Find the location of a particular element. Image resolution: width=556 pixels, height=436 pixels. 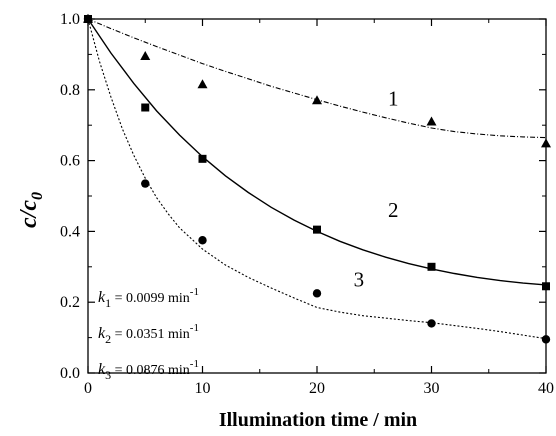

curve-labels: 1 2 3 is located at coordinates (376, 189).